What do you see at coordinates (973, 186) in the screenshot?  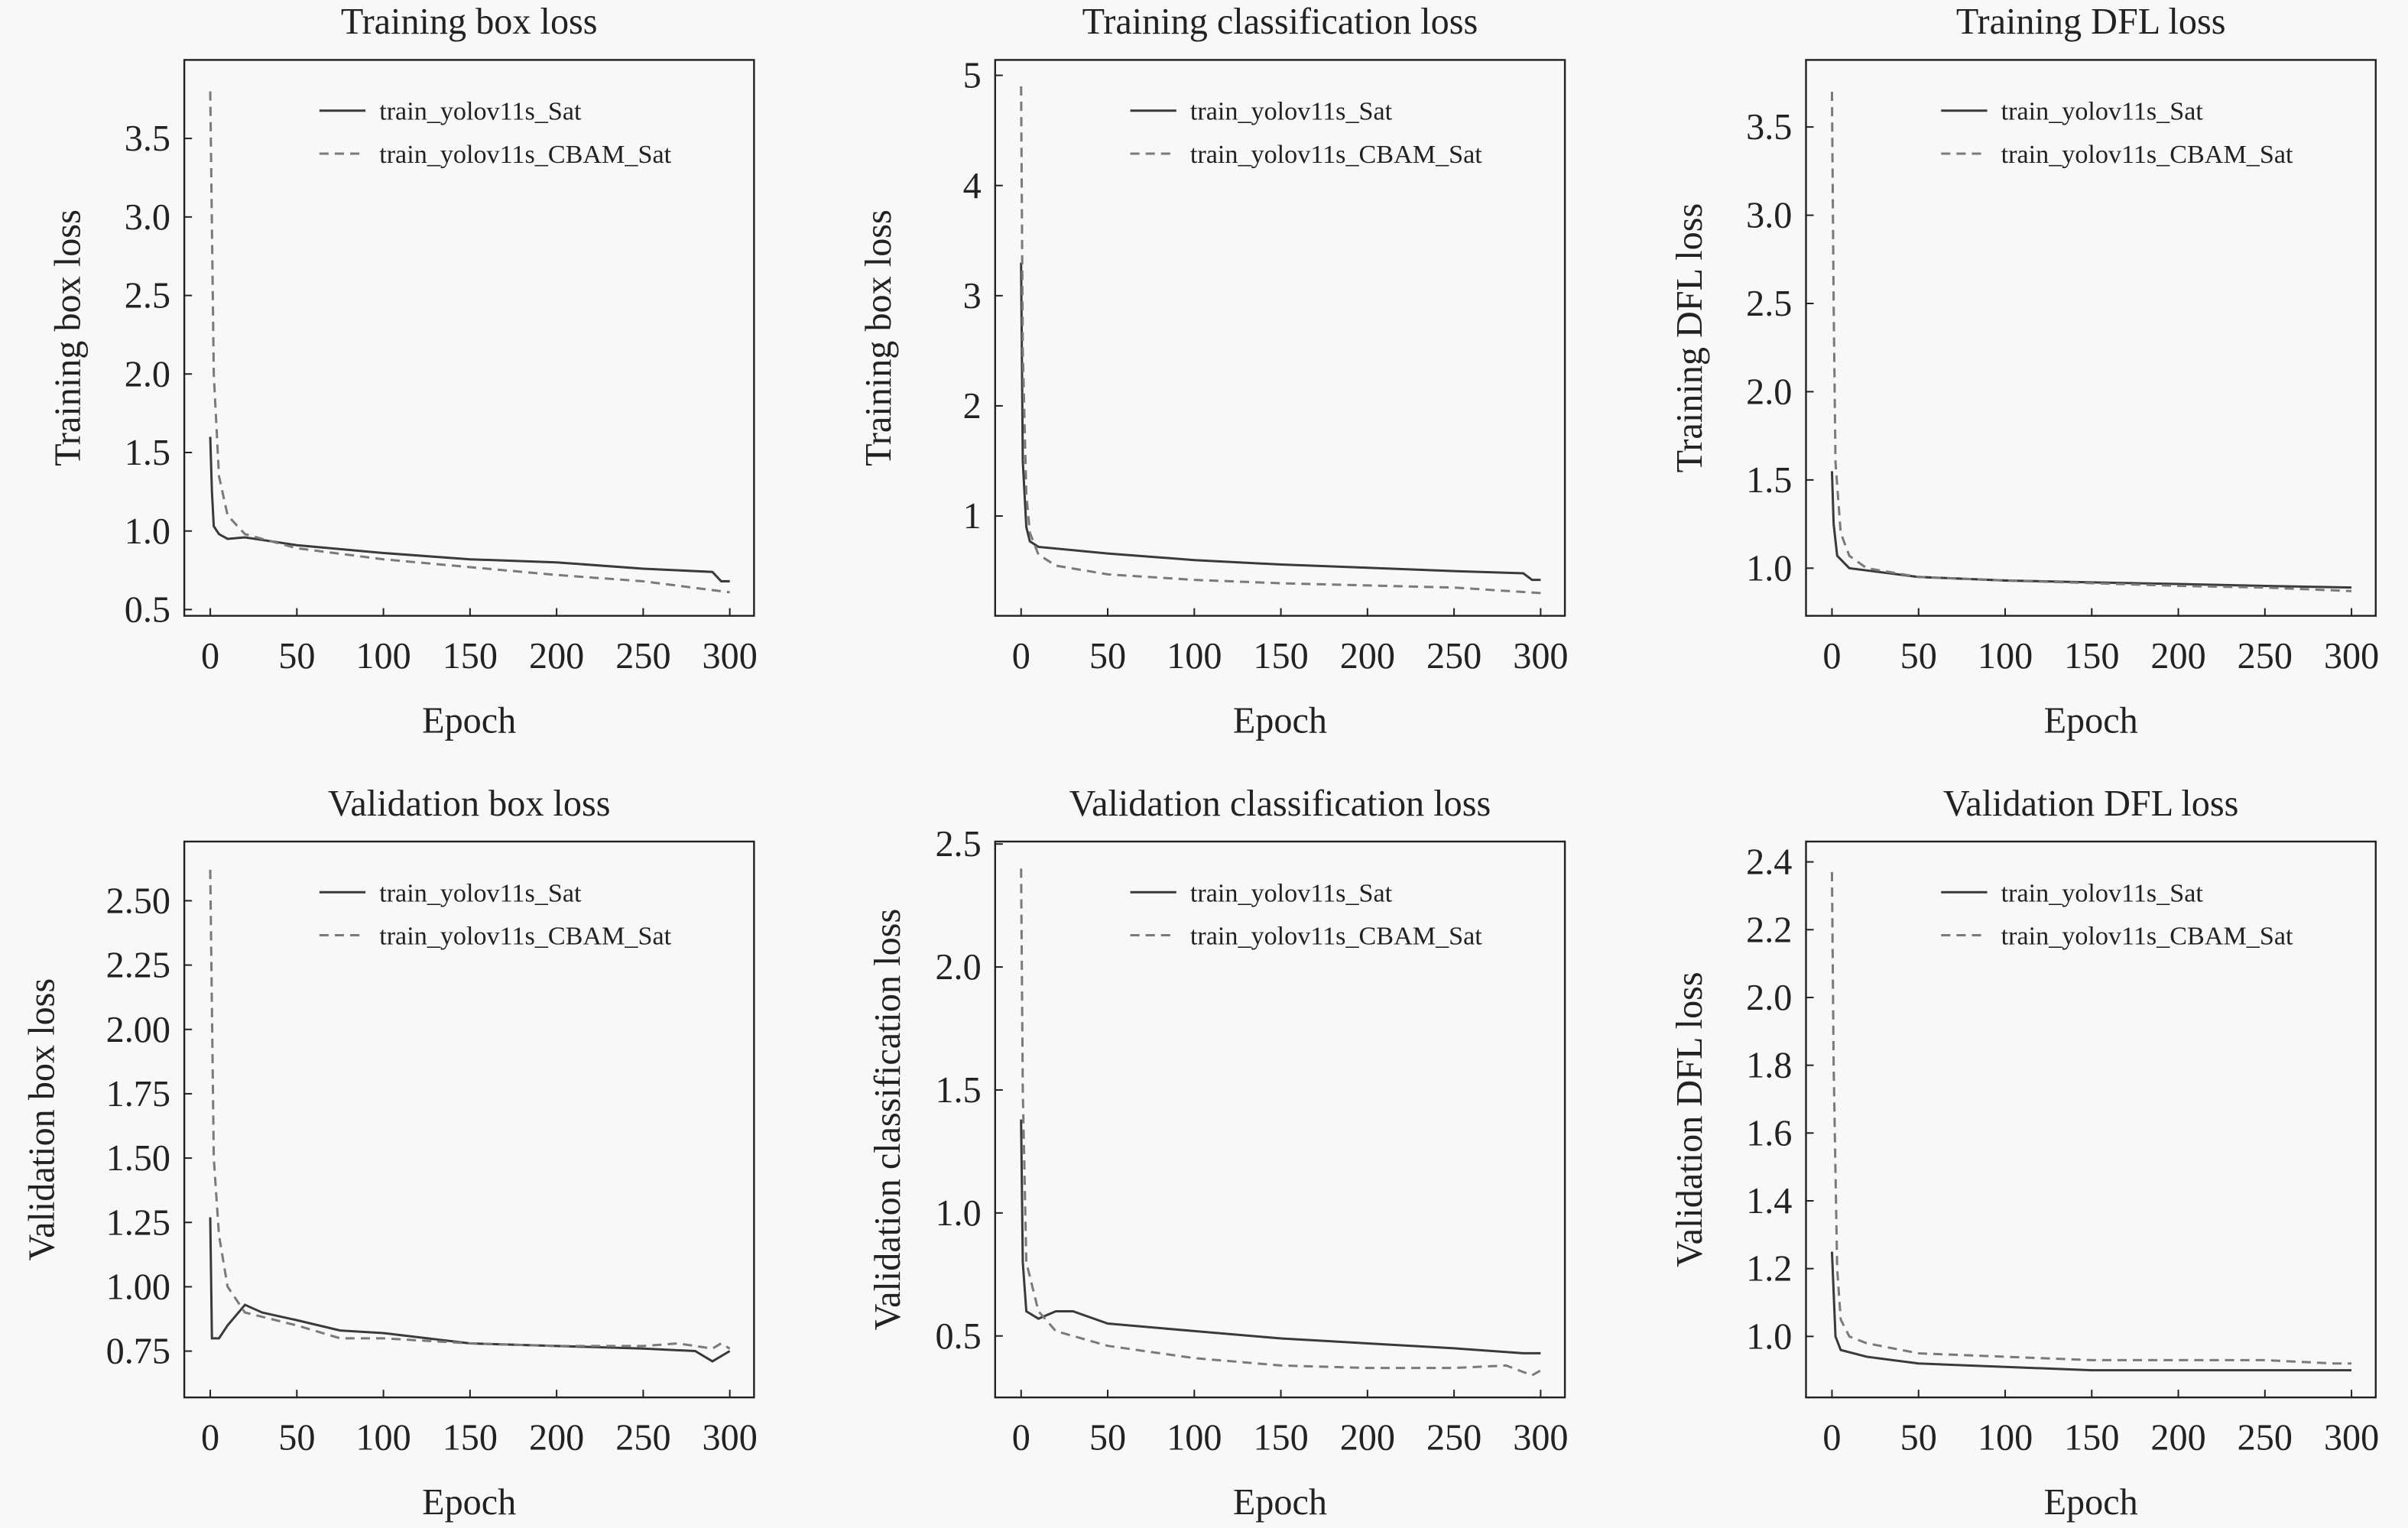 I see `y-tick-label: 4` at bounding box center [973, 186].